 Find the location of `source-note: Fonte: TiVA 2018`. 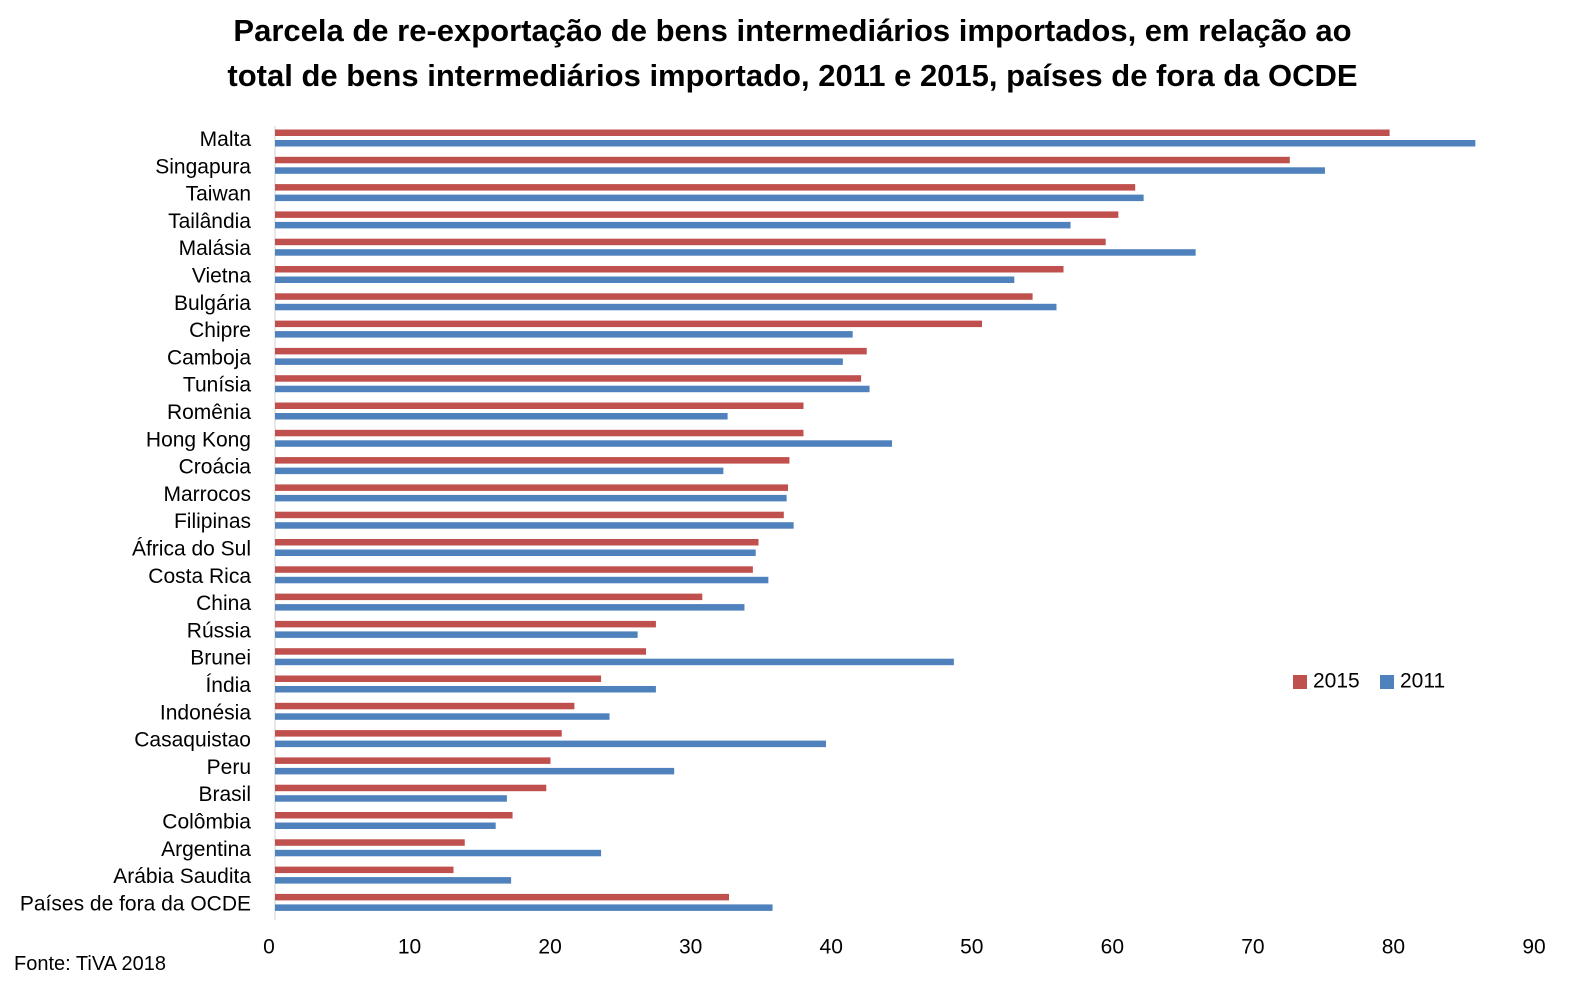

source-note: Fonte: TiVA 2018 is located at coordinates (90, 964).